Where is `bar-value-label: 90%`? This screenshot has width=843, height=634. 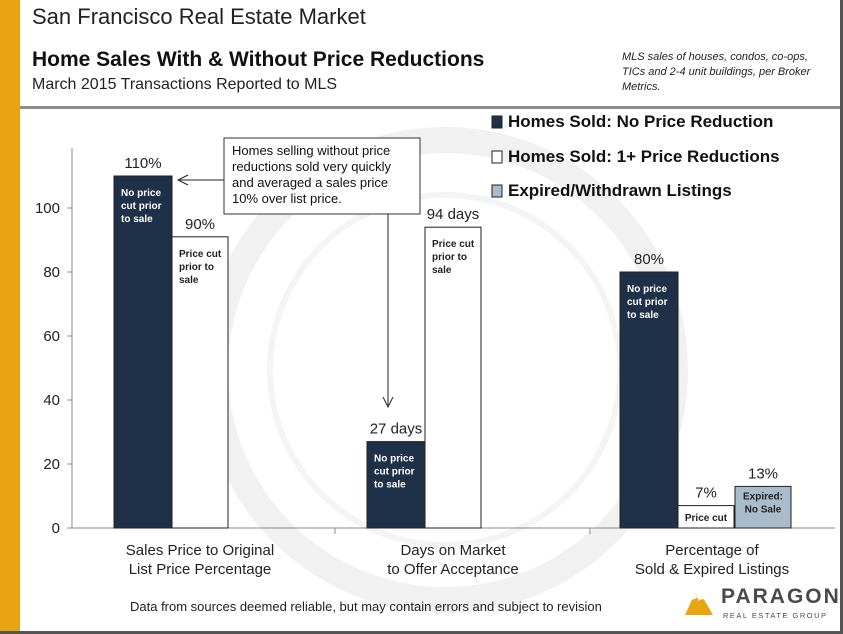 bar-value-label: 90% is located at coordinates (200, 224).